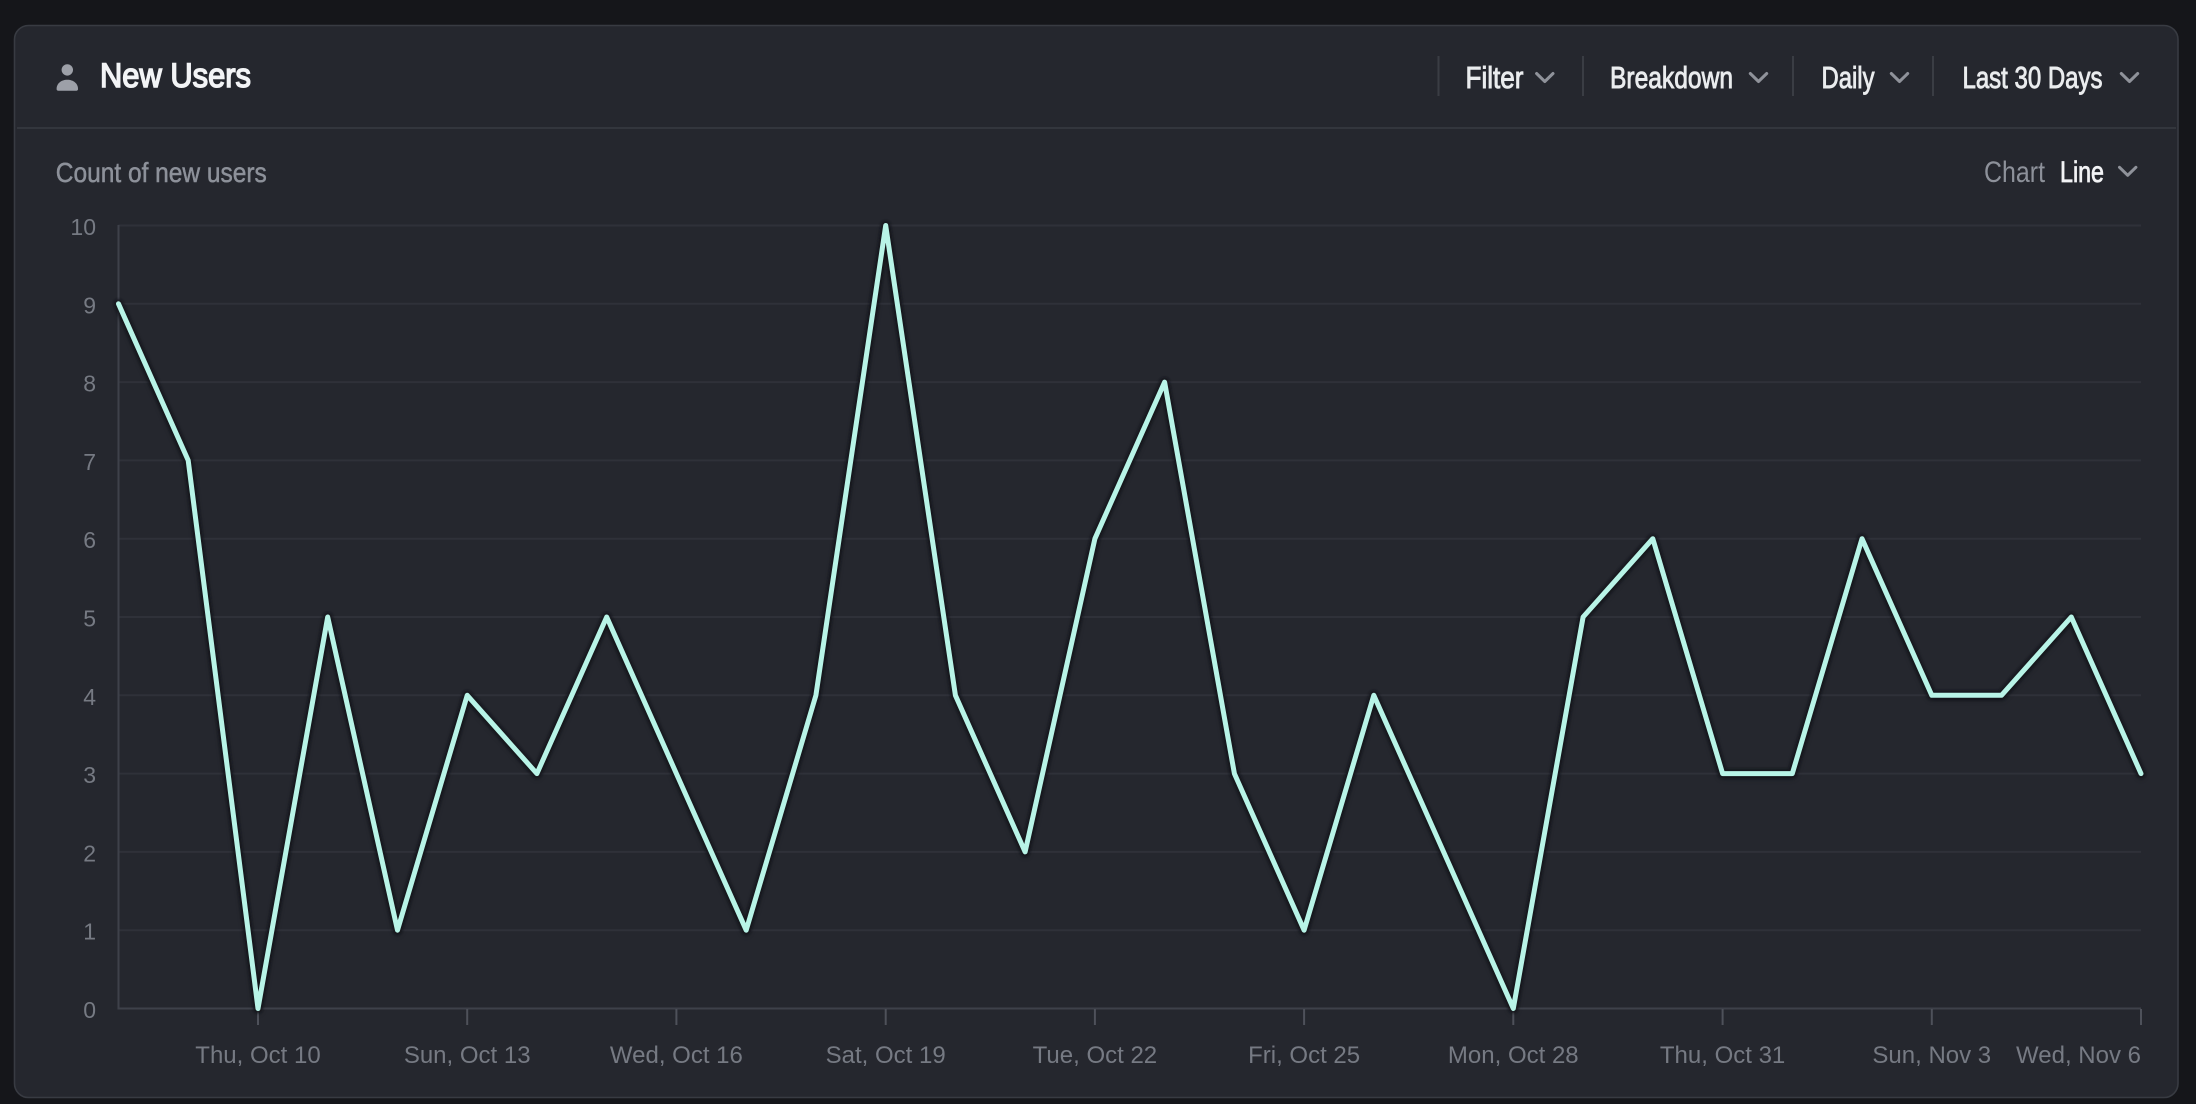 Image resolution: width=2196 pixels, height=1104 pixels. Describe the element at coordinates (1848, 77) in the screenshot. I see `svg-text: Daily` at that location.